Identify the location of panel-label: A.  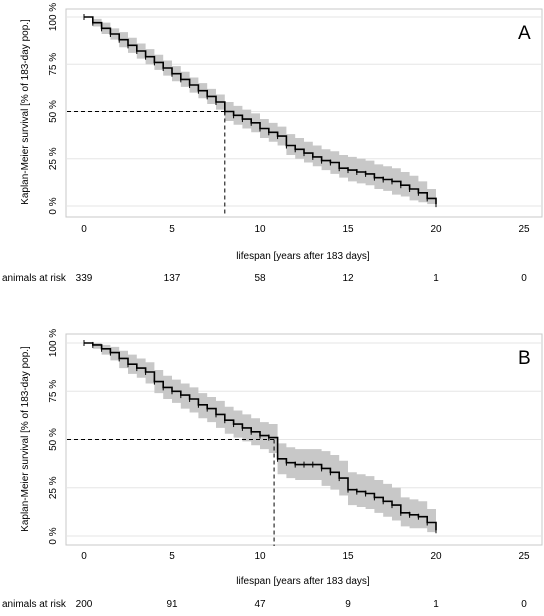
(524, 33).